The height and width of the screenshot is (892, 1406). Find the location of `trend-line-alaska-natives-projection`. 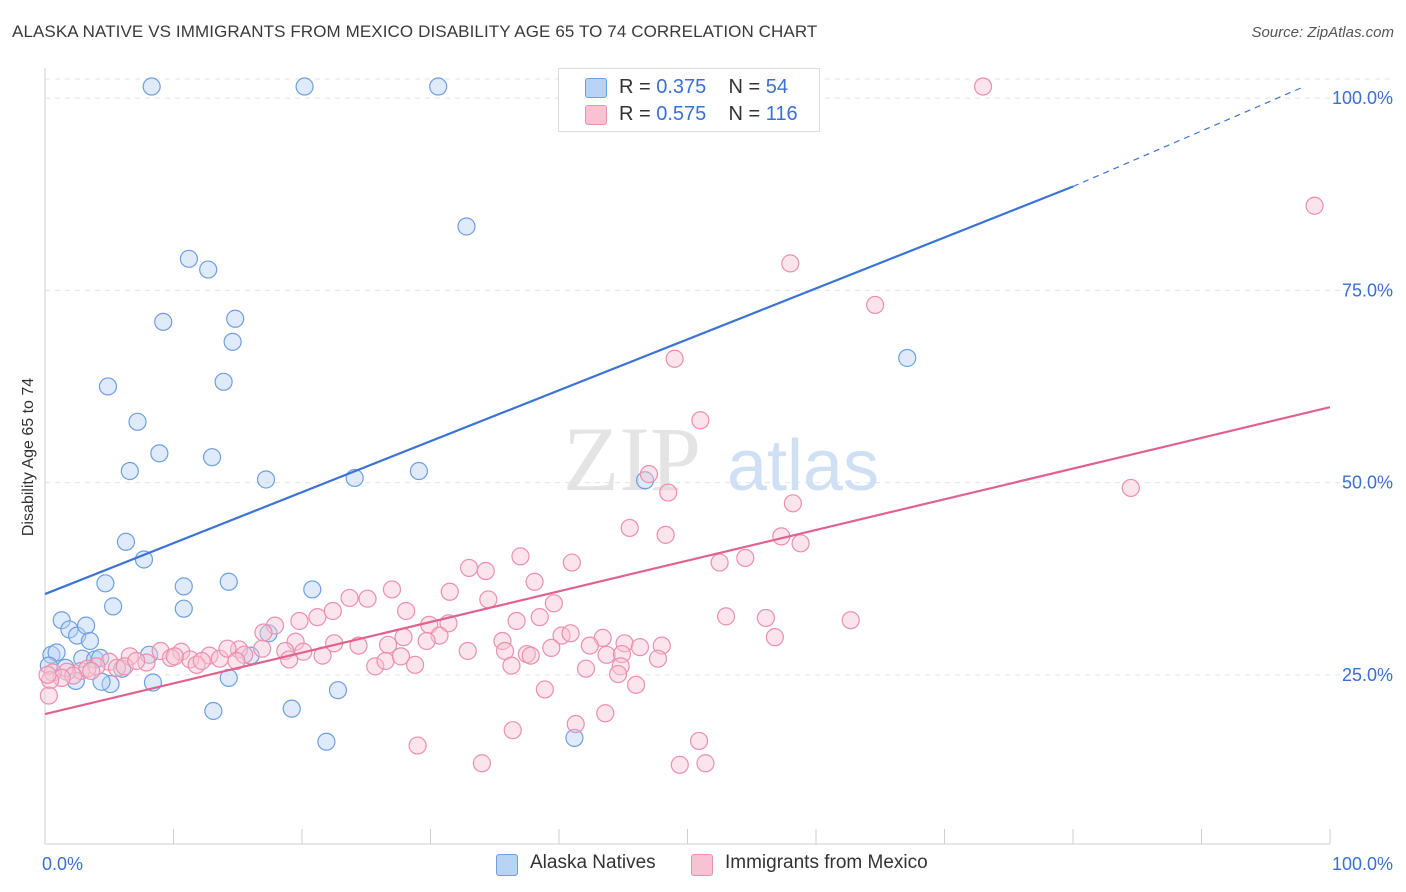

trend-line-alaska-natives-projection is located at coordinates (1188, 136).